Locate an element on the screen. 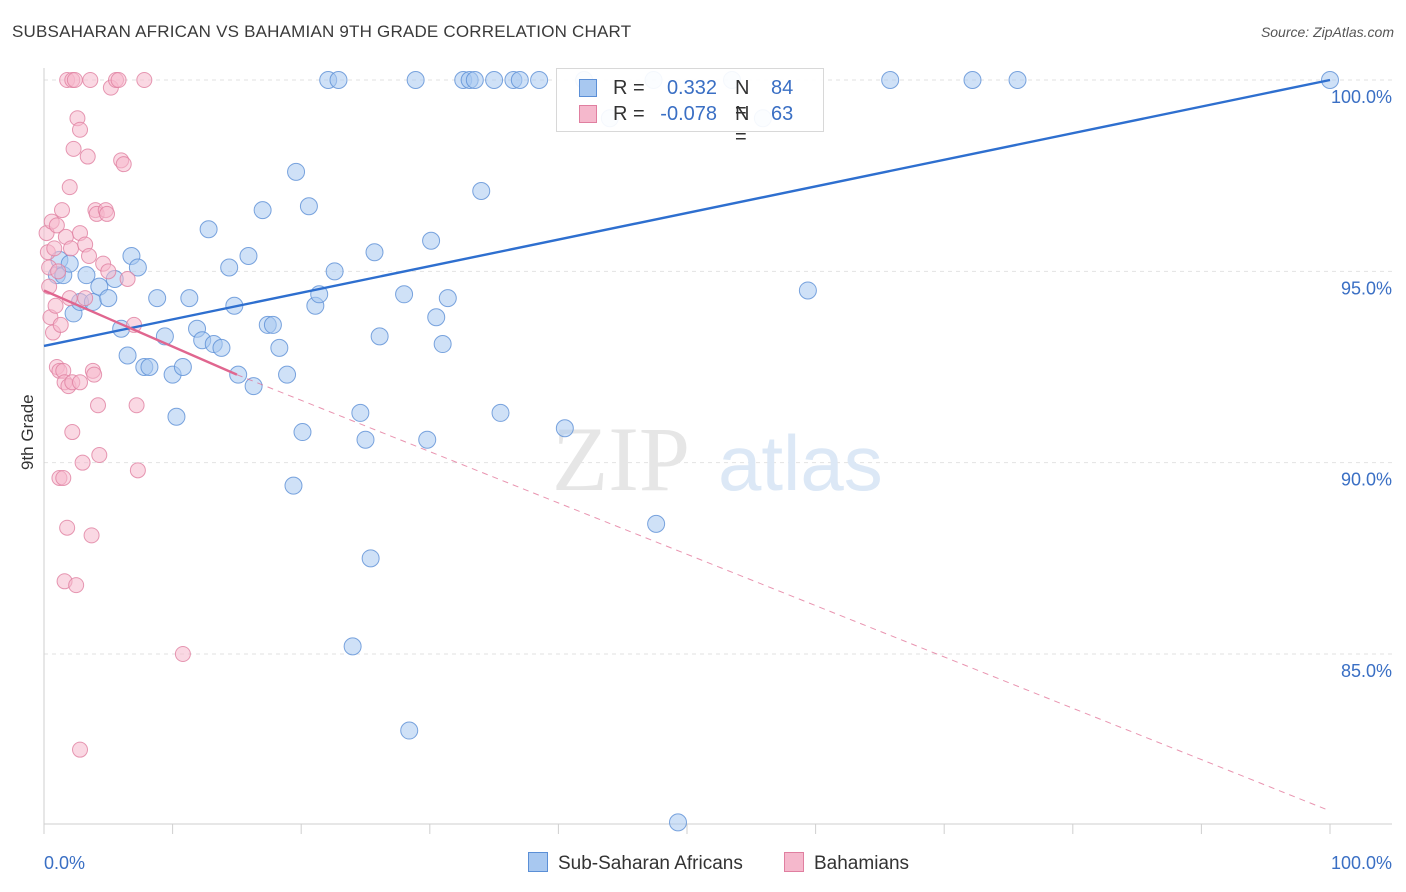  legend-r-value: -0.078 is located at coordinates (688, 114).